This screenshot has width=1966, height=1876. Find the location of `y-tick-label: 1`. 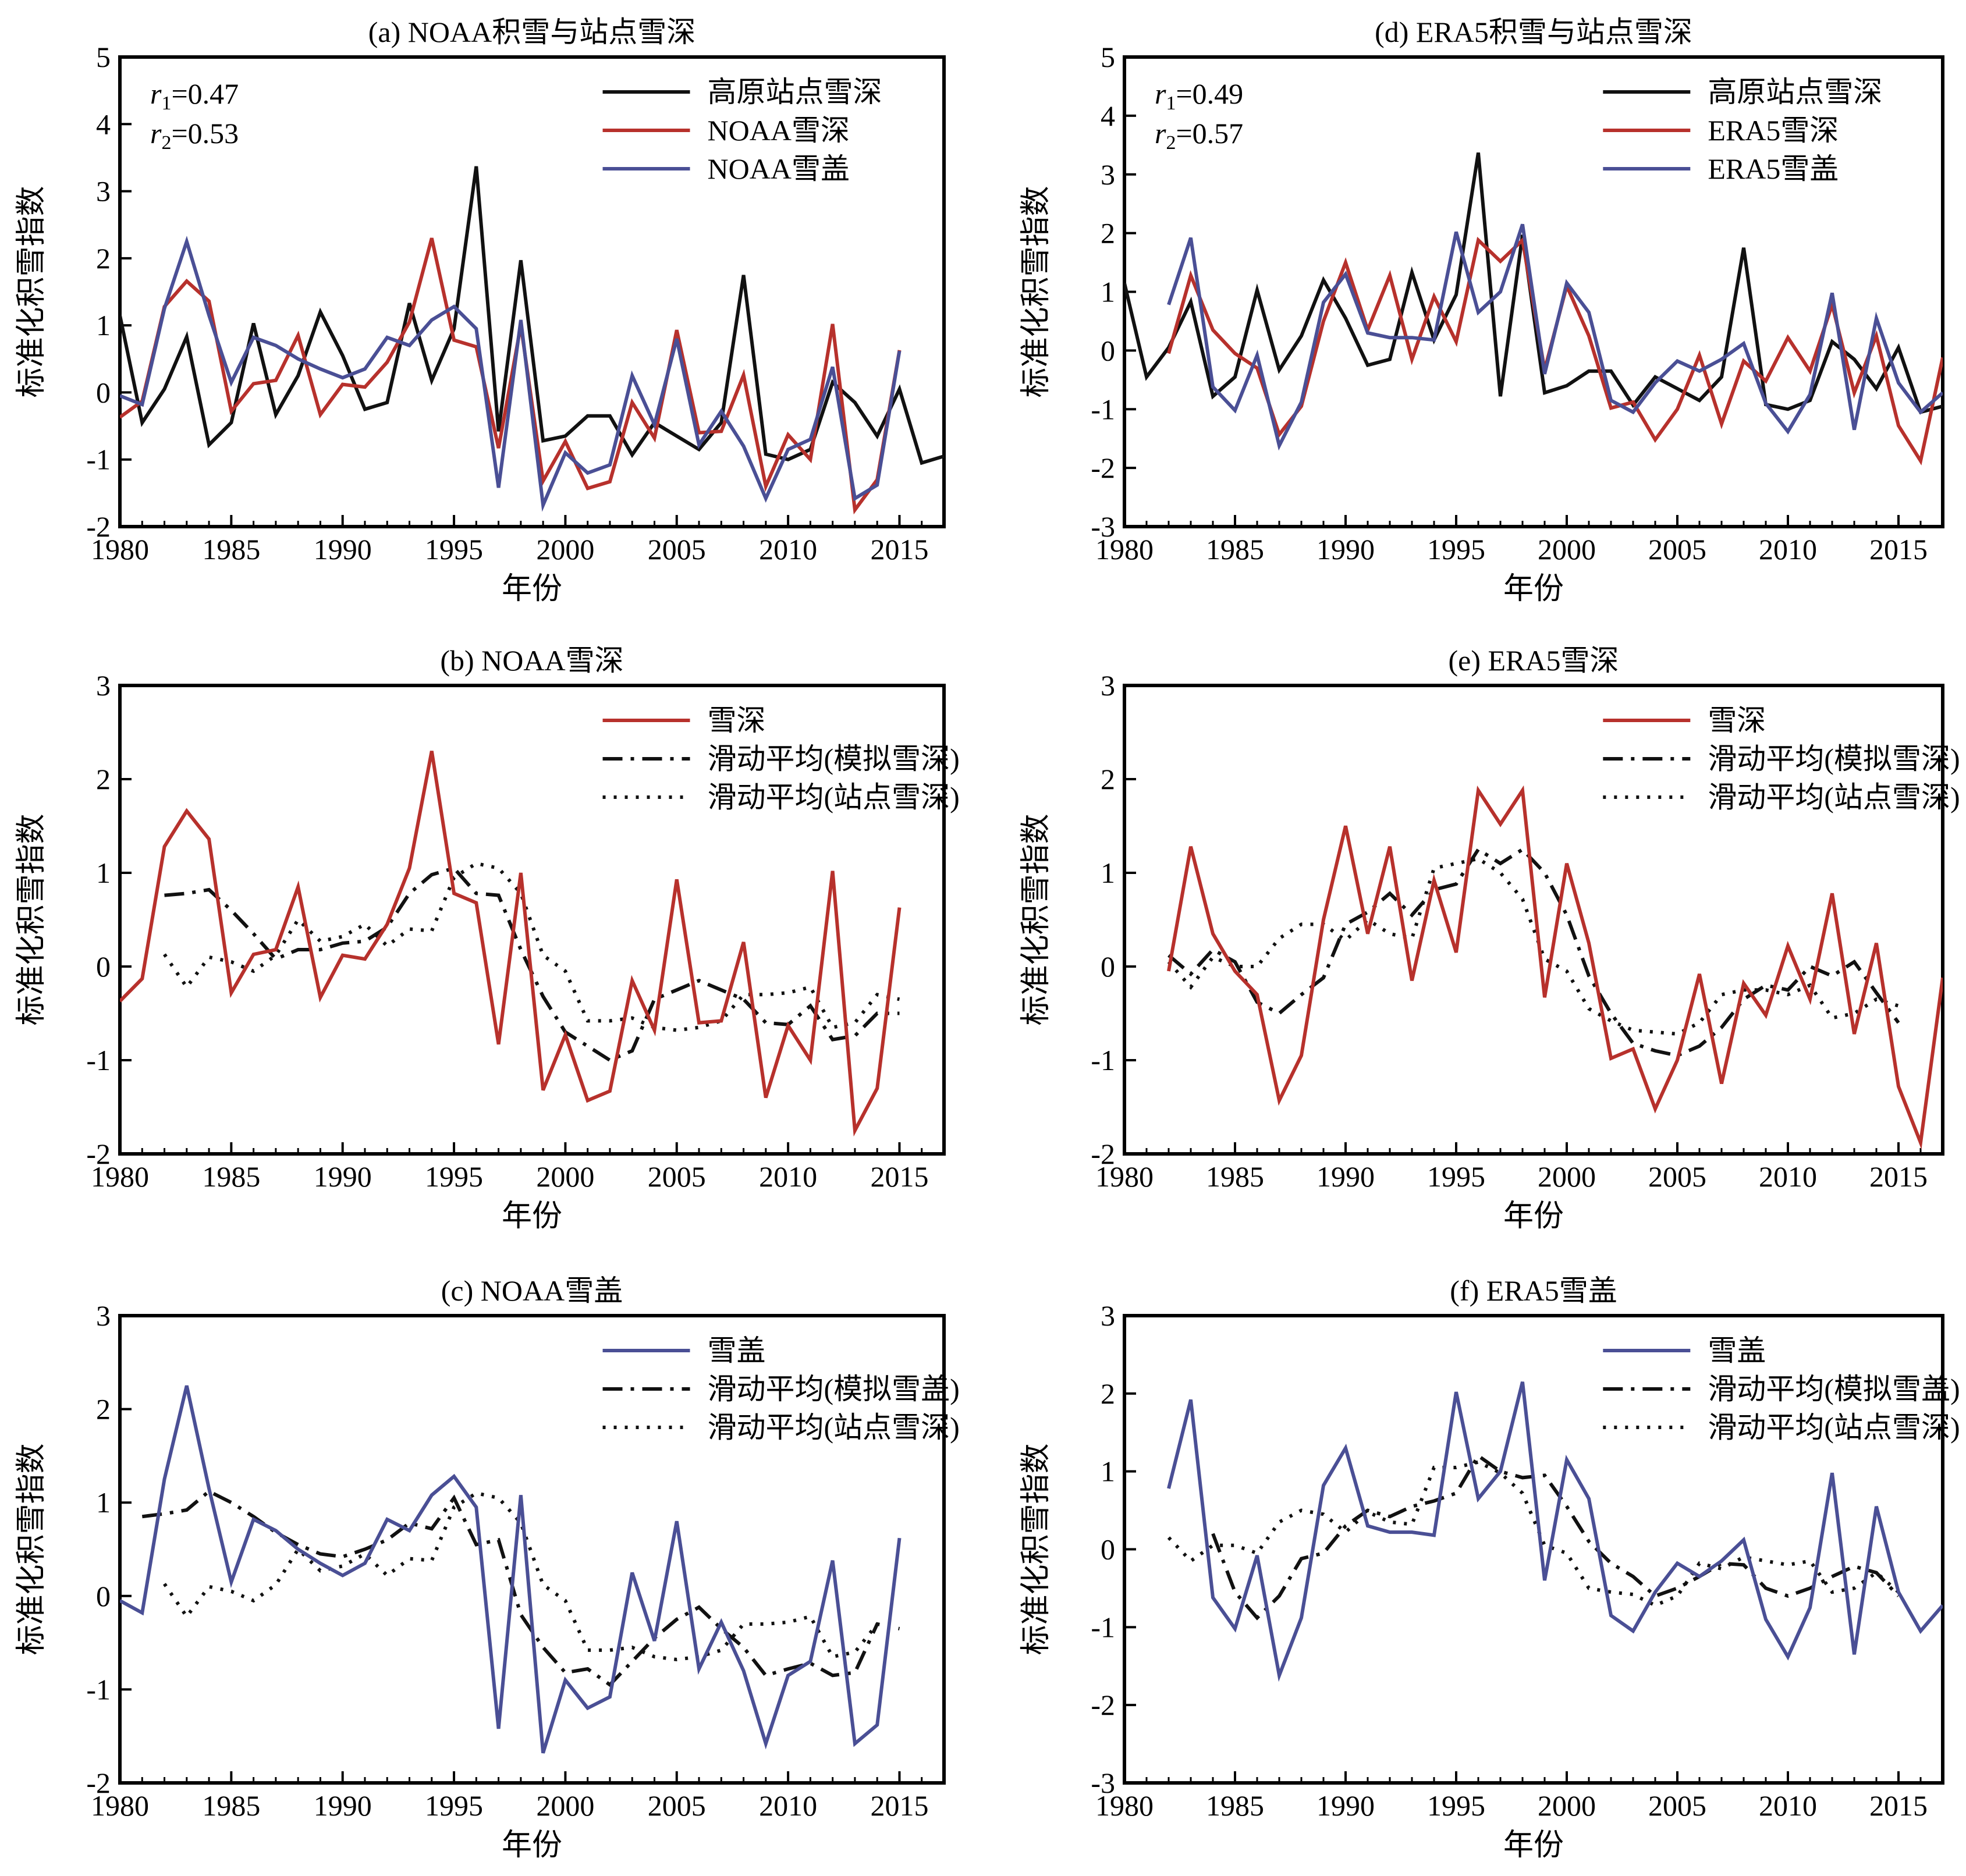

y-tick-label: 1 is located at coordinates (103, 1502).